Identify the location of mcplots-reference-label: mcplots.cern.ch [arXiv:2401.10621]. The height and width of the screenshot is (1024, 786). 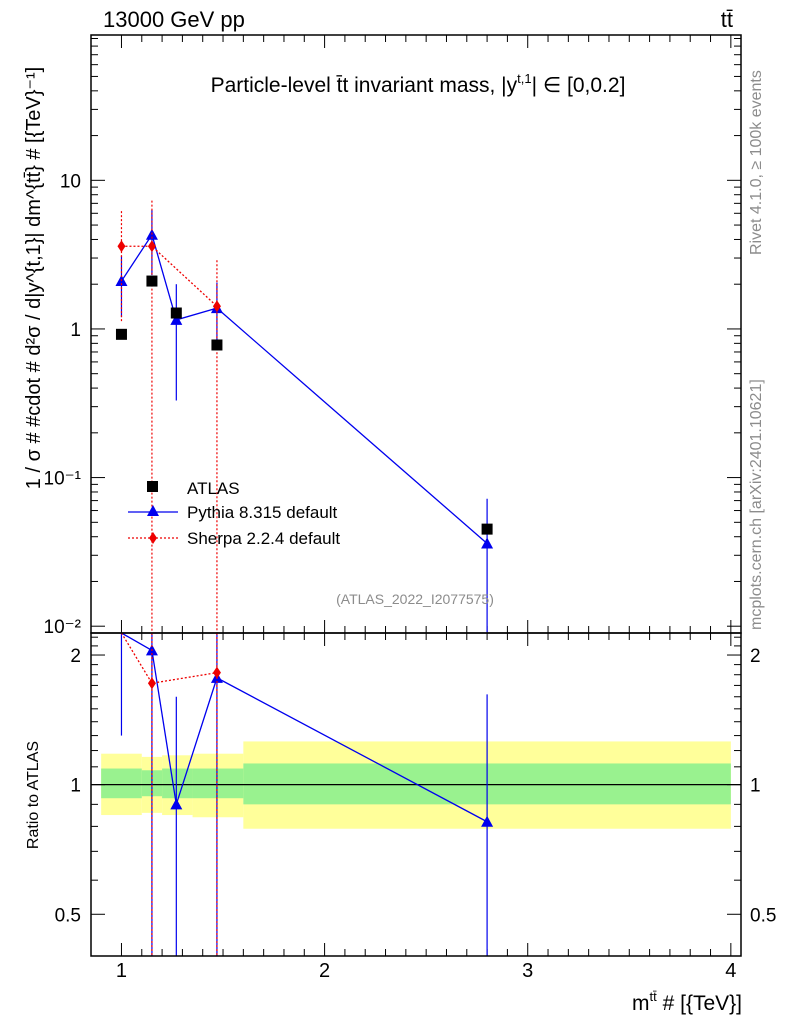
(756, 504).